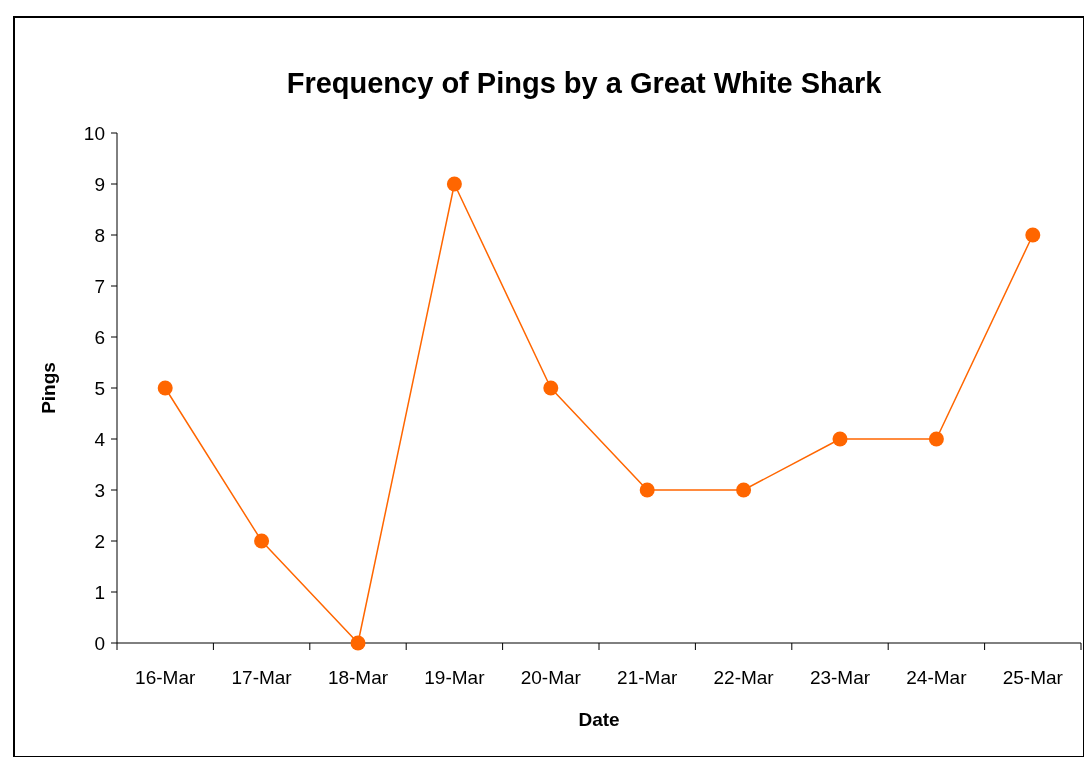  Describe the element at coordinates (551, 677) in the screenshot. I see `x-tick-label: 20-Mar` at that location.